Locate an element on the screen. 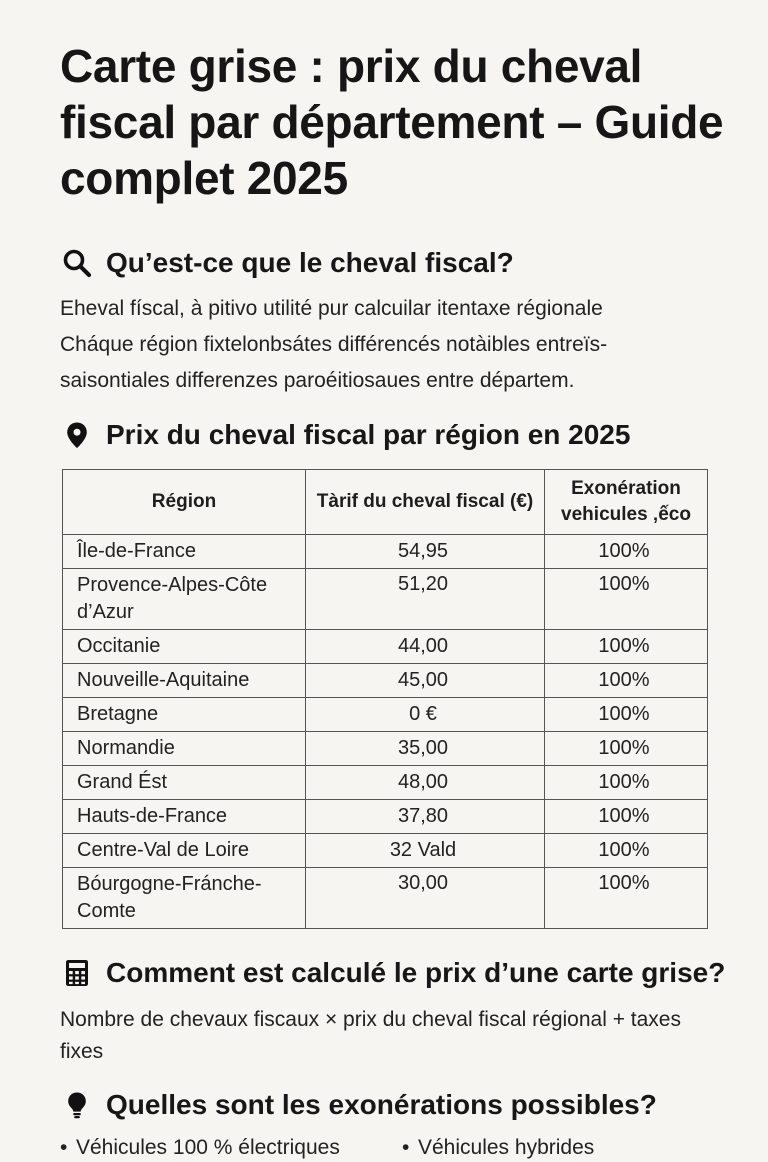  rate-cell: 35,00 is located at coordinates (425, 748).